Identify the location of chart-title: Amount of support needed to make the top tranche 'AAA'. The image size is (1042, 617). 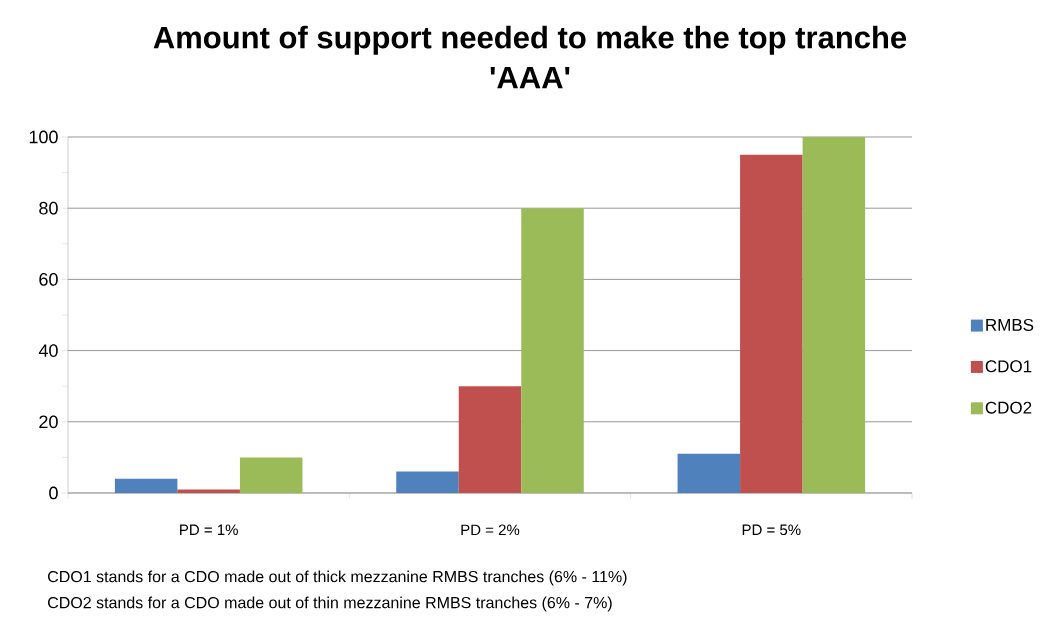
(530, 57).